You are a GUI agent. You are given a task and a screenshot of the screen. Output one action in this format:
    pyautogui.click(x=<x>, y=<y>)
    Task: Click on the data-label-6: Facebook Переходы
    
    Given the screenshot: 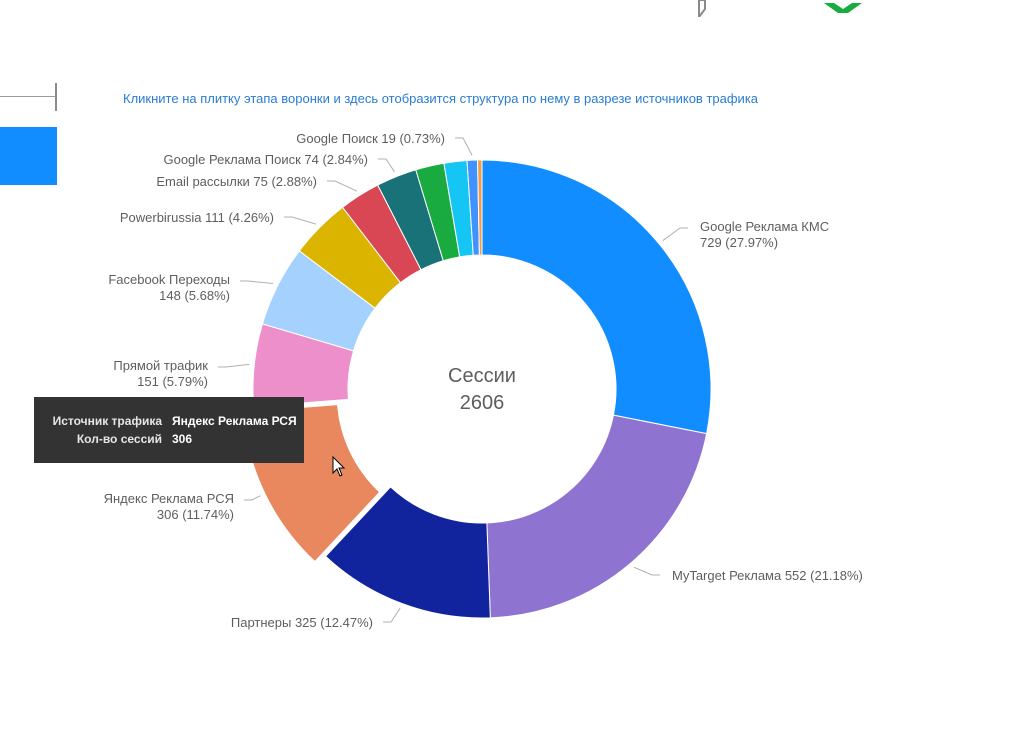 What is the action you would take?
    pyautogui.click(x=169, y=279)
    